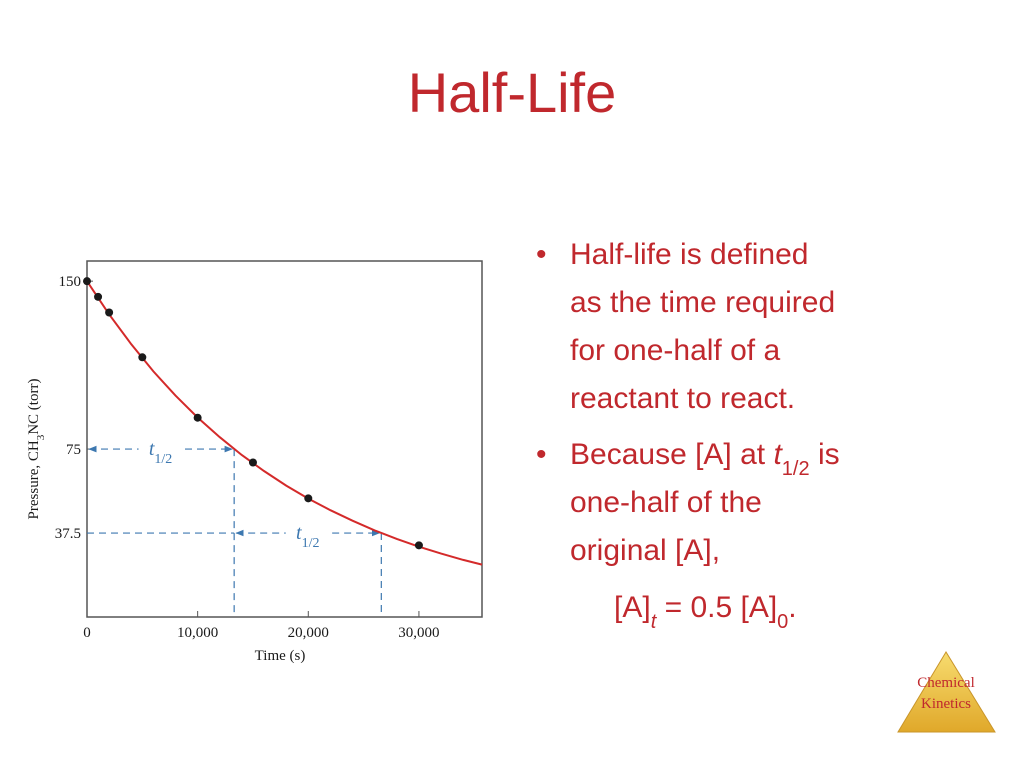 This screenshot has height=768, width=1024. I want to click on bullet-line: one-half of the, so click(666, 502).